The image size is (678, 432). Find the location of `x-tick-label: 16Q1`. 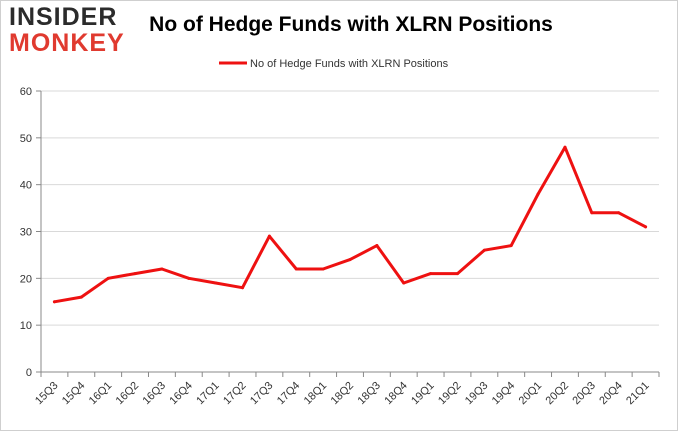

x-tick-label: 16Q1 is located at coordinates (101, 394).